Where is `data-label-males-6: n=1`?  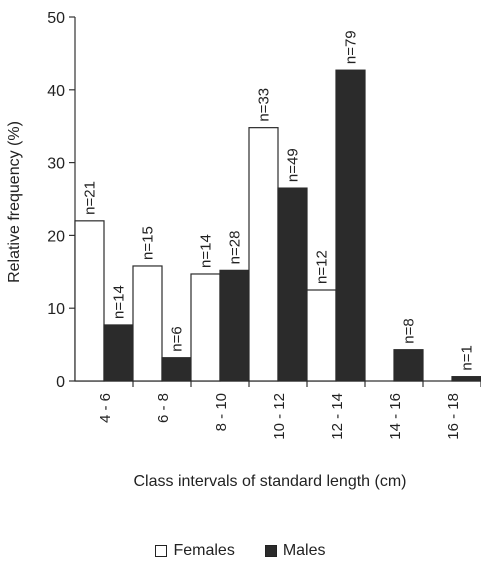
data-label-males-6: n=1 is located at coordinates (467, 357).